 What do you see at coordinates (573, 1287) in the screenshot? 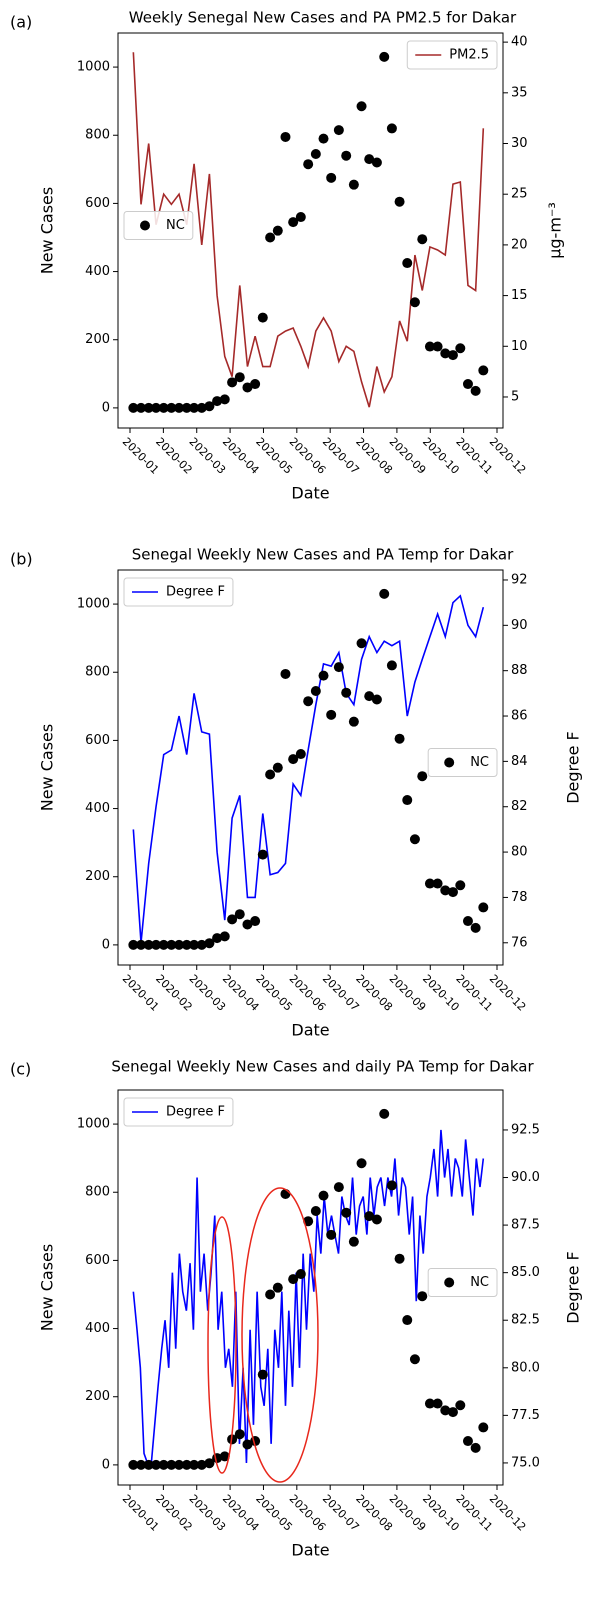
I see `y2-axis-label: Degree F` at bounding box center [573, 1287].